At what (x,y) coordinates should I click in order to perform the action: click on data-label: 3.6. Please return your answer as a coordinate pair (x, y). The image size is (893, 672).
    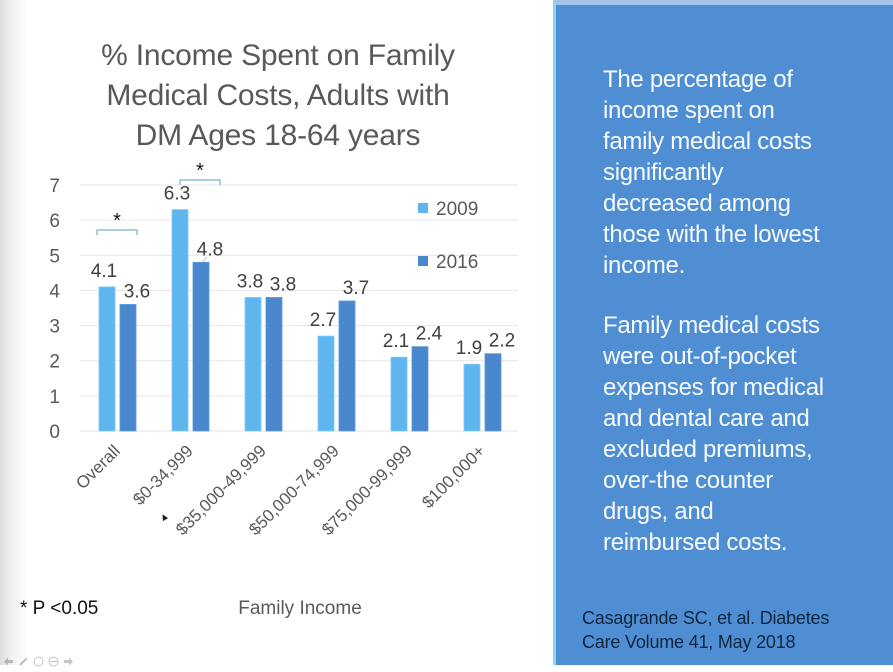
    Looking at the image, I should click on (137, 291).